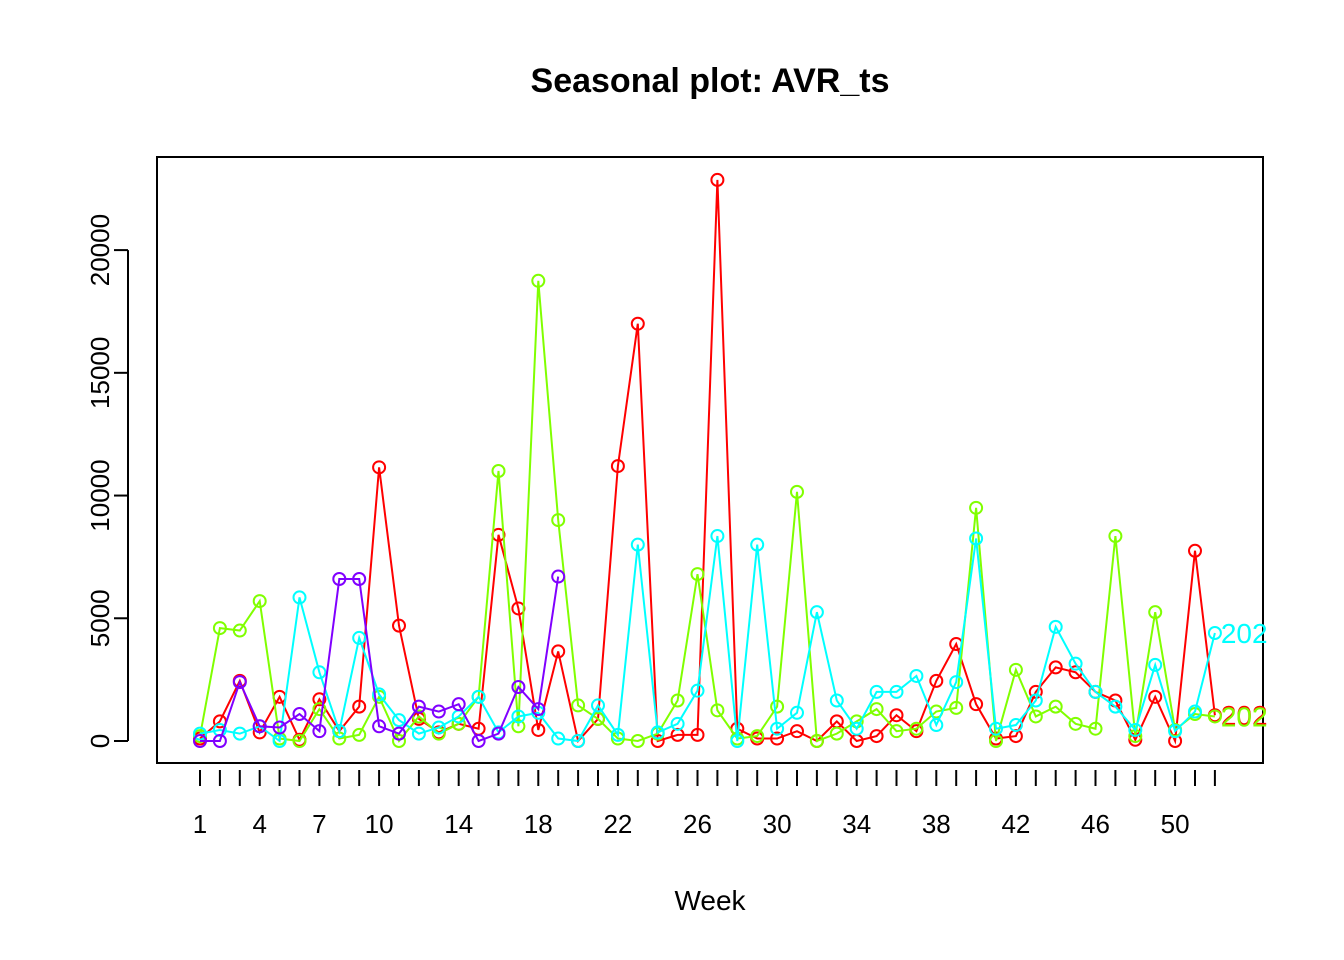 The width and height of the screenshot is (1344, 960). What do you see at coordinates (100, 741) in the screenshot?
I see `y-tick-label: 0` at bounding box center [100, 741].